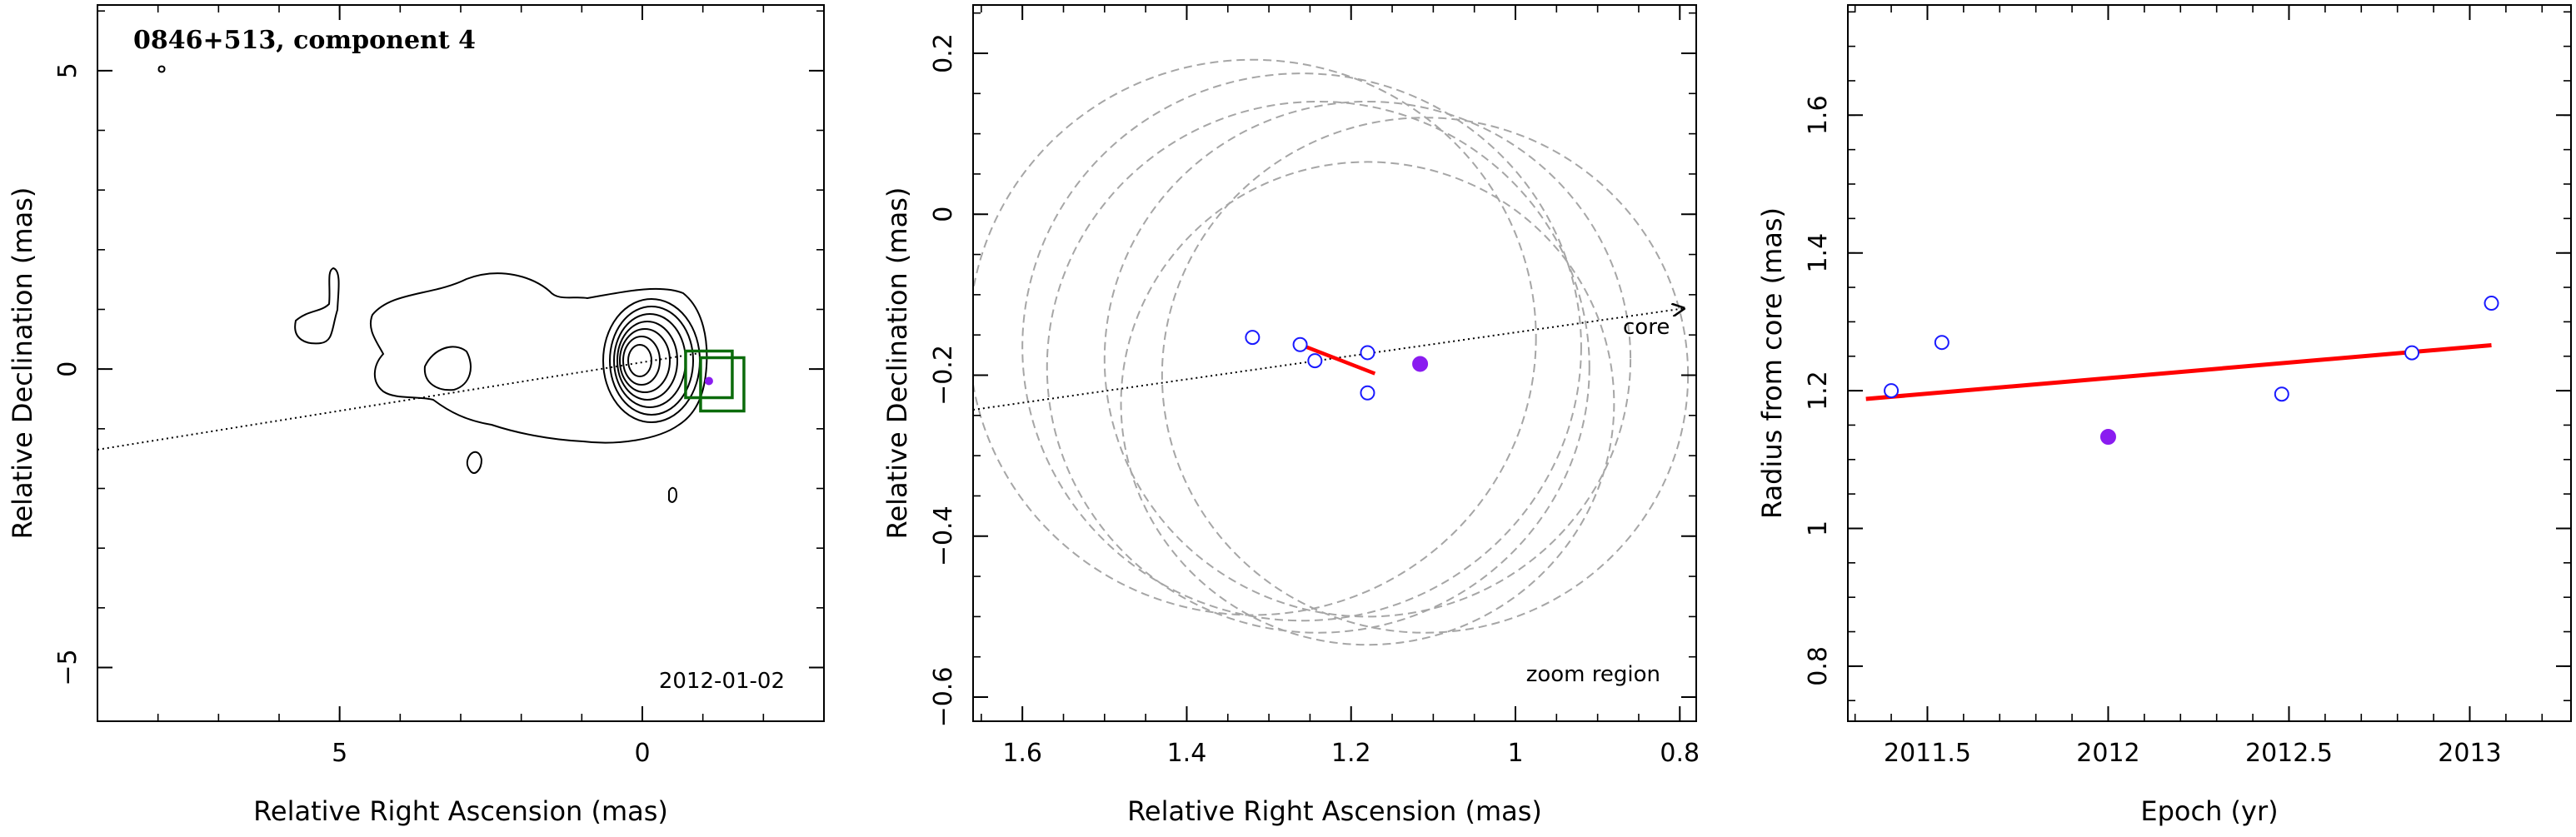 The width and height of the screenshot is (2576, 837). What do you see at coordinates (1818, 528) in the screenshot?
I see `y-tick-label: 1` at bounding box center [1818, 528].